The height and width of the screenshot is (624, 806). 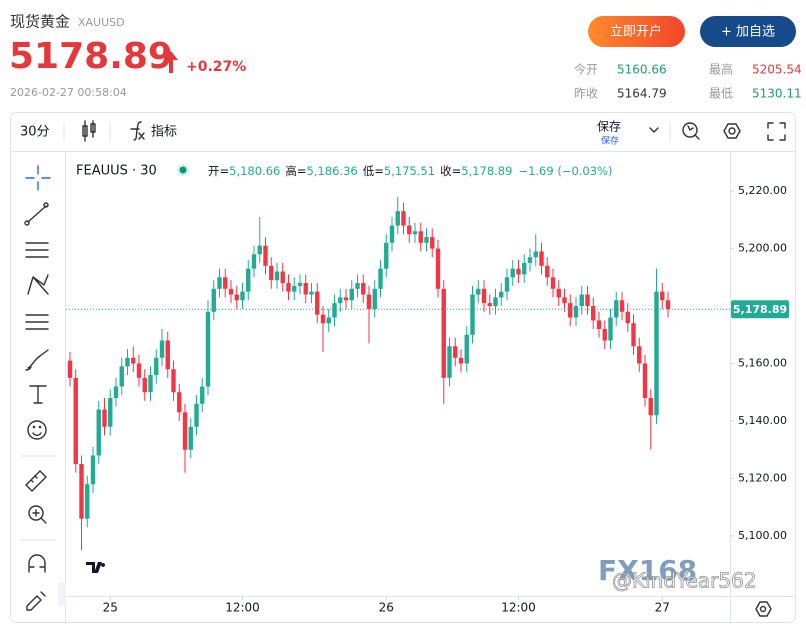 What do you see at coordinates (450, 171) in the screenshot?
I see `legend-label: 收=` at bounding box center [450, 171].